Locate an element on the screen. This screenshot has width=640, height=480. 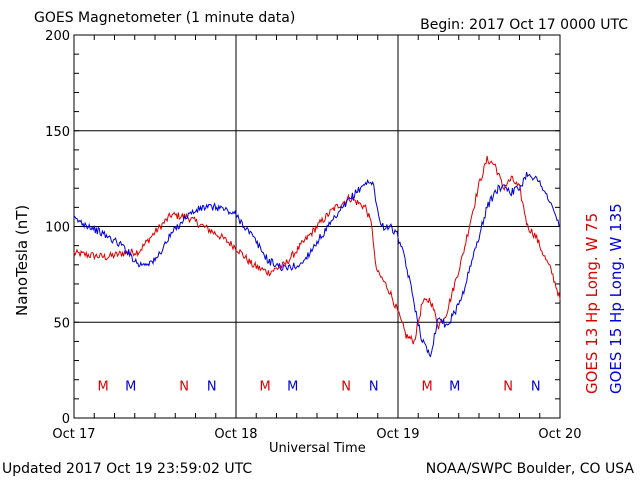
x-tick-label: Oct 18 is located at coordinates (235, 434).